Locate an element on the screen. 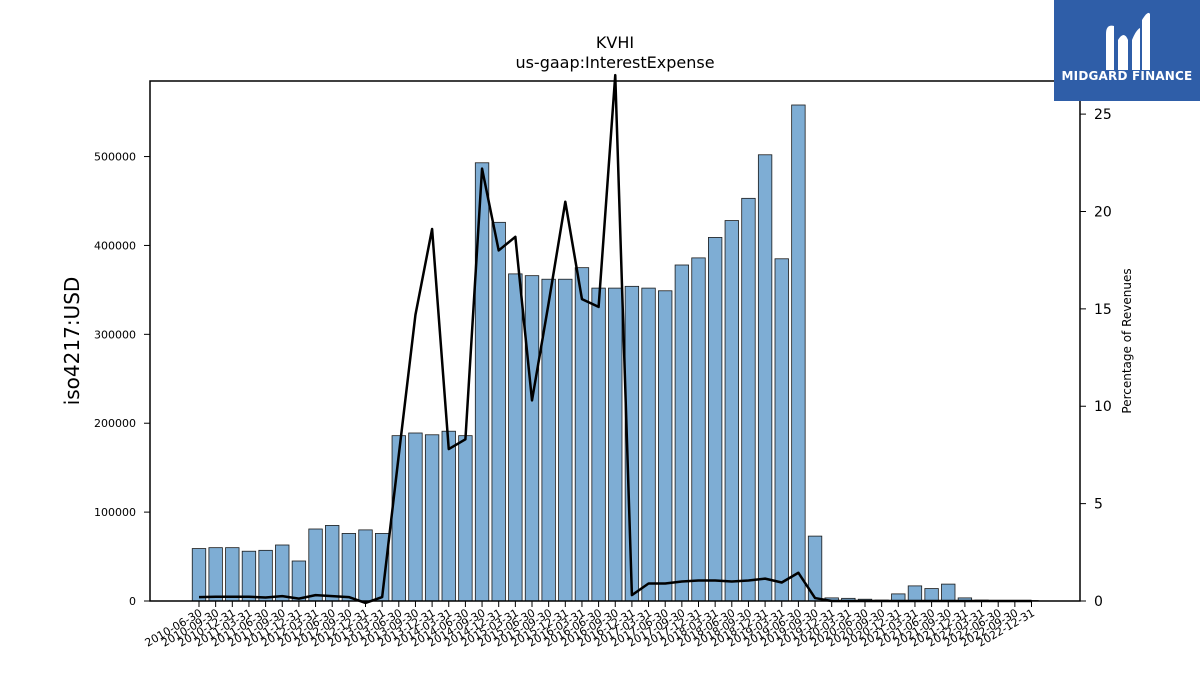 This screenshot has width=1200, height=675. y2-tick-label: 10 is located at coordinates (1103, 407).